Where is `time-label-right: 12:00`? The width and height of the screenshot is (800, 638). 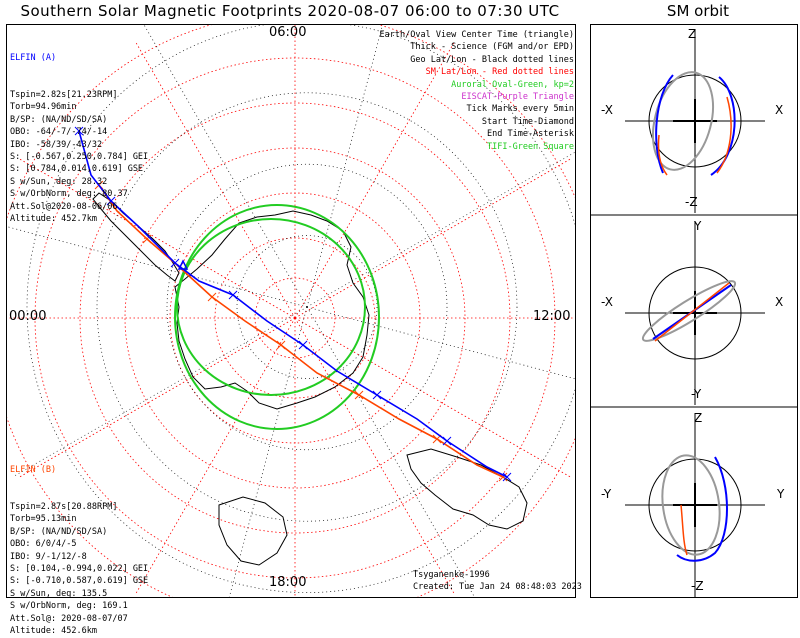
time-label-right: 12:00 is located at coordinates (552, 316).